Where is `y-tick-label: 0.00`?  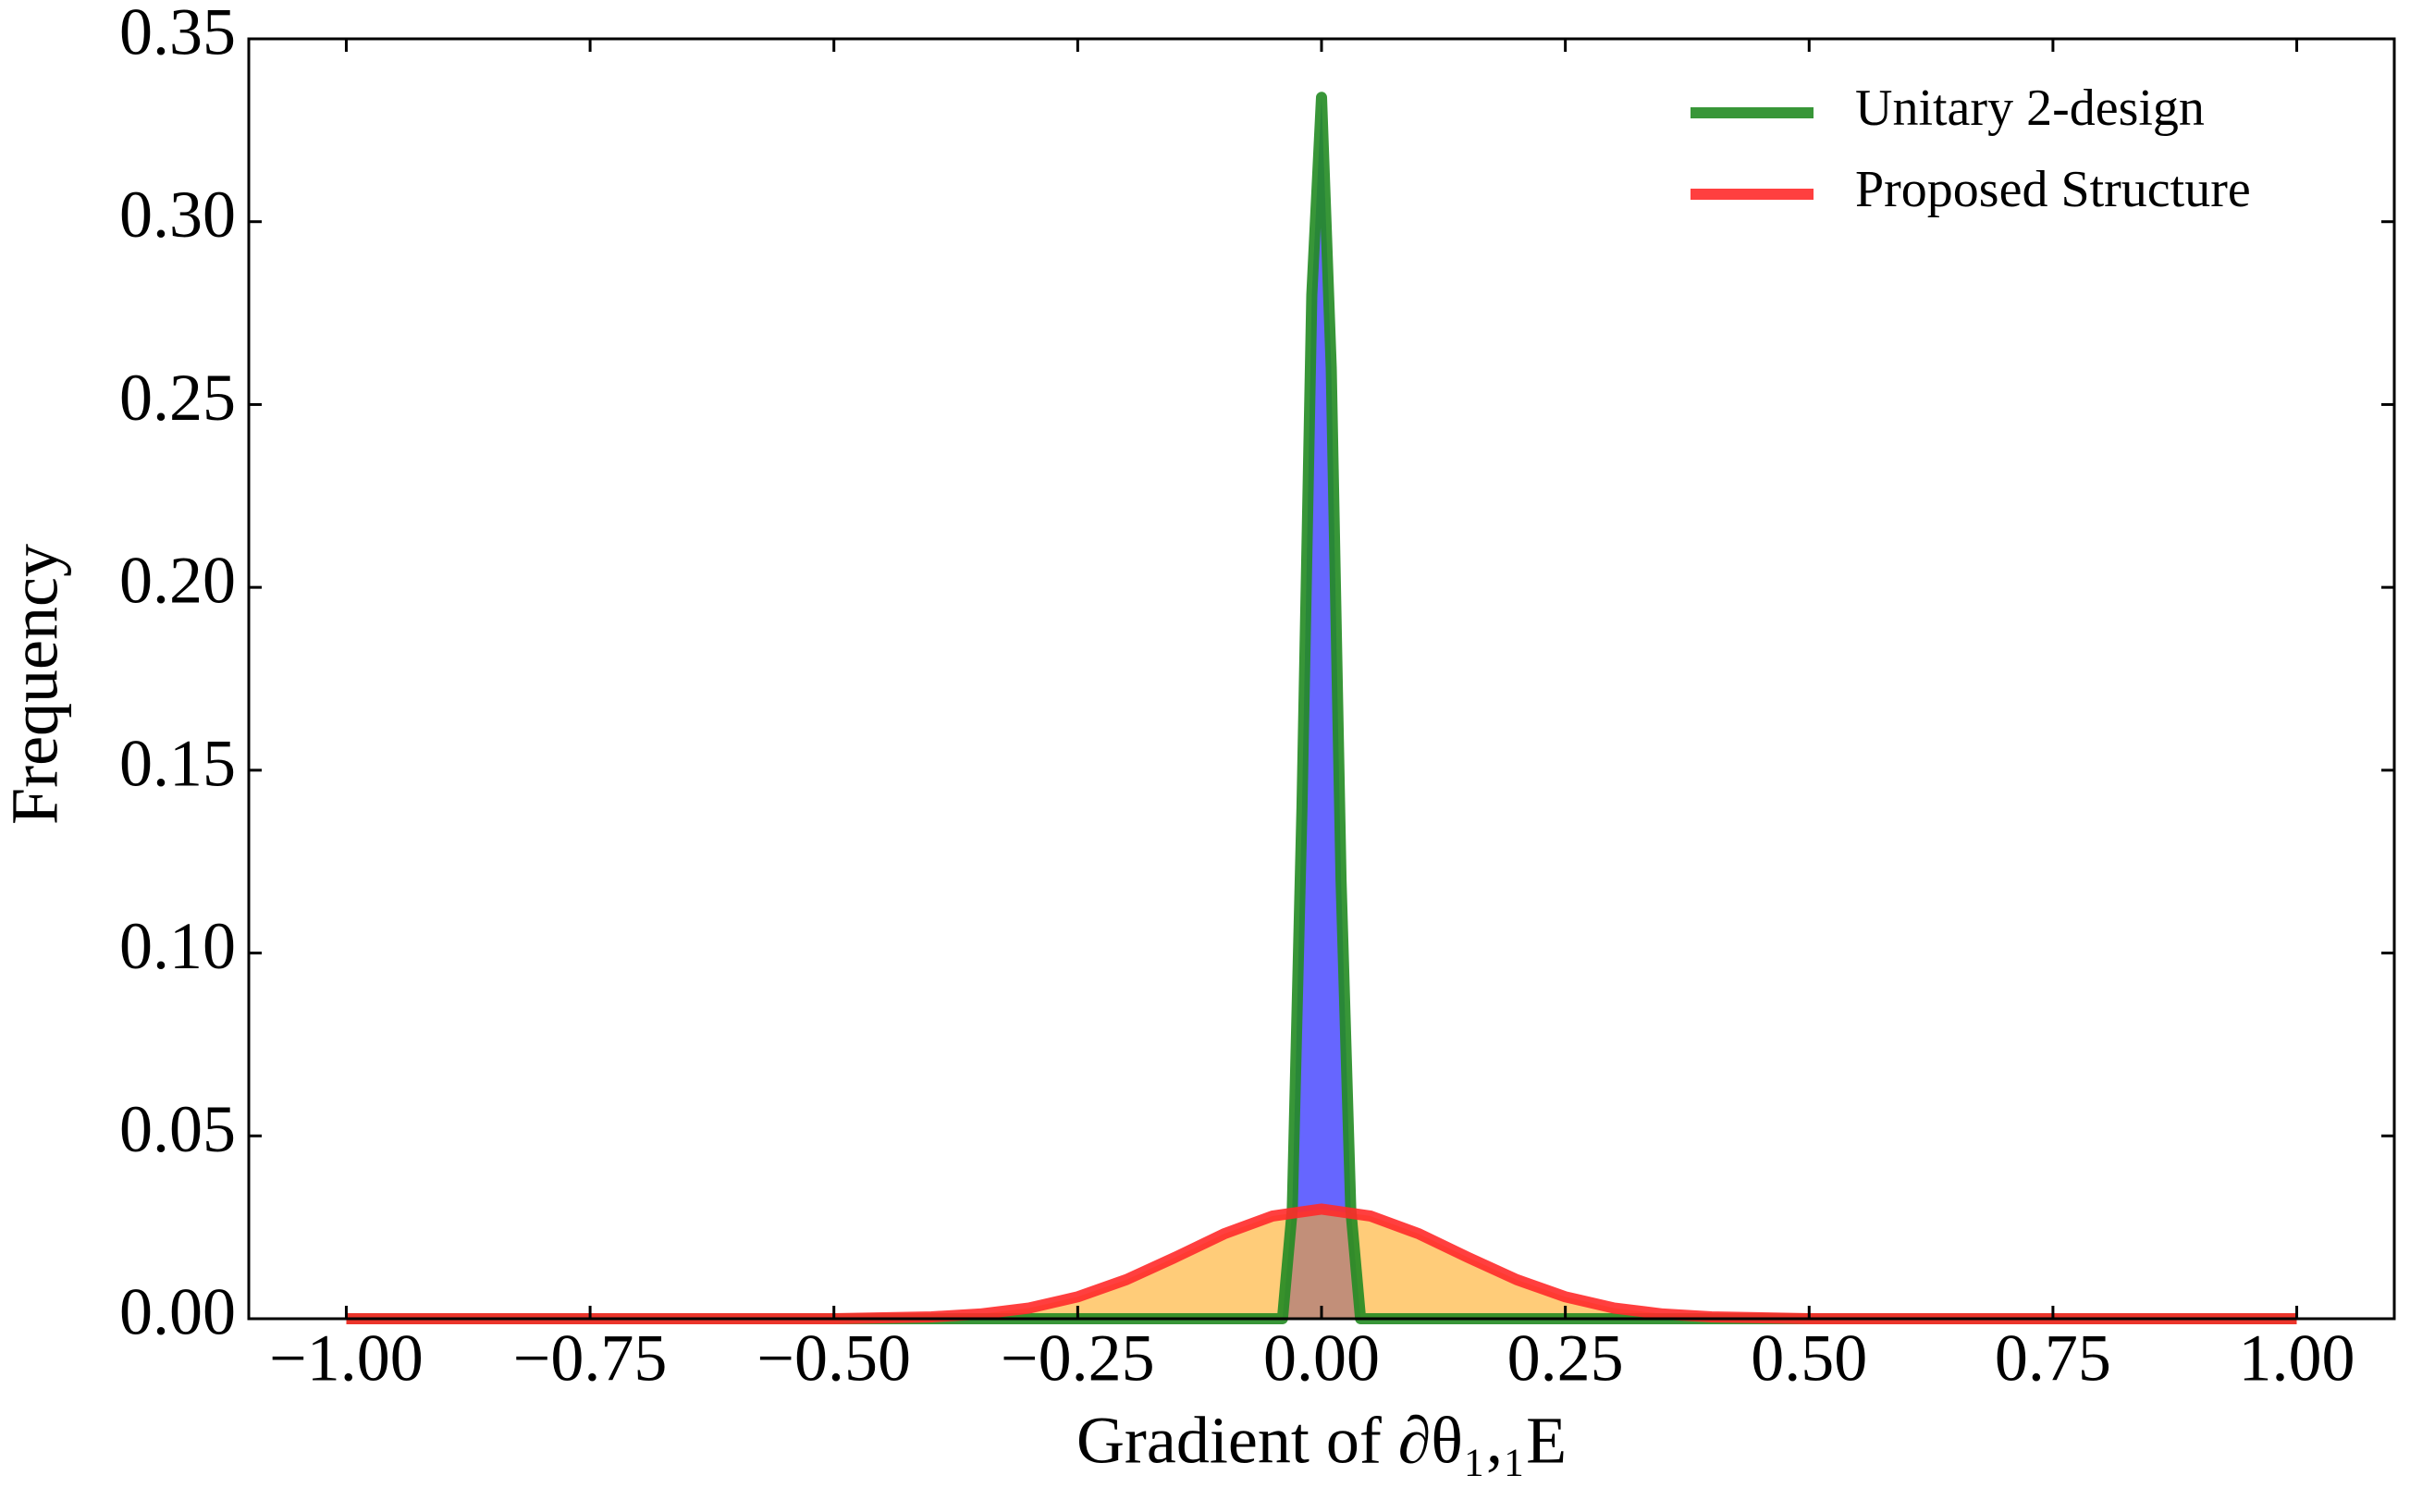 y-tick-label: 0.00 is located at coordinates (177, 1312).